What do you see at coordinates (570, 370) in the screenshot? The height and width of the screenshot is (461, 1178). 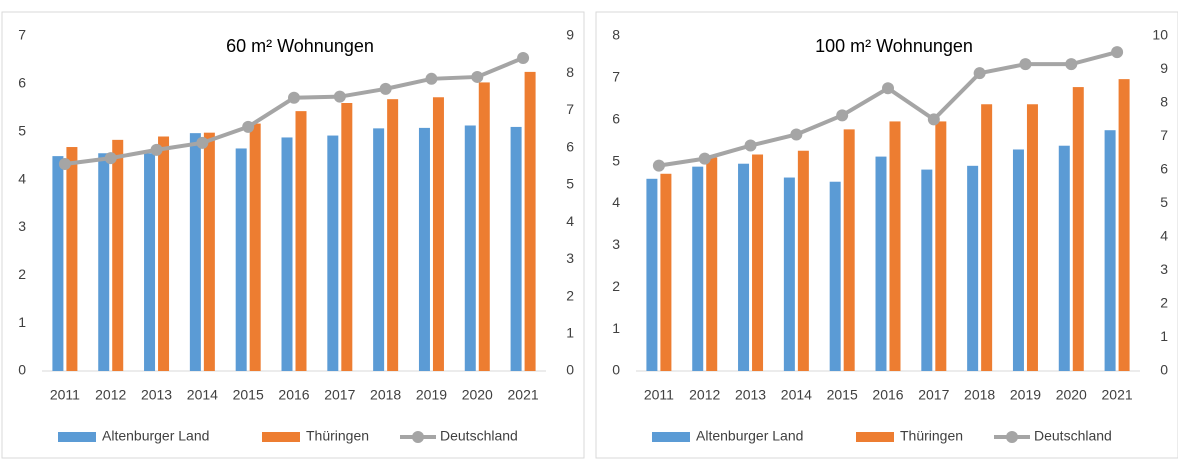 I see `y2-tick-label: 0` at bounding box center [570, 370].